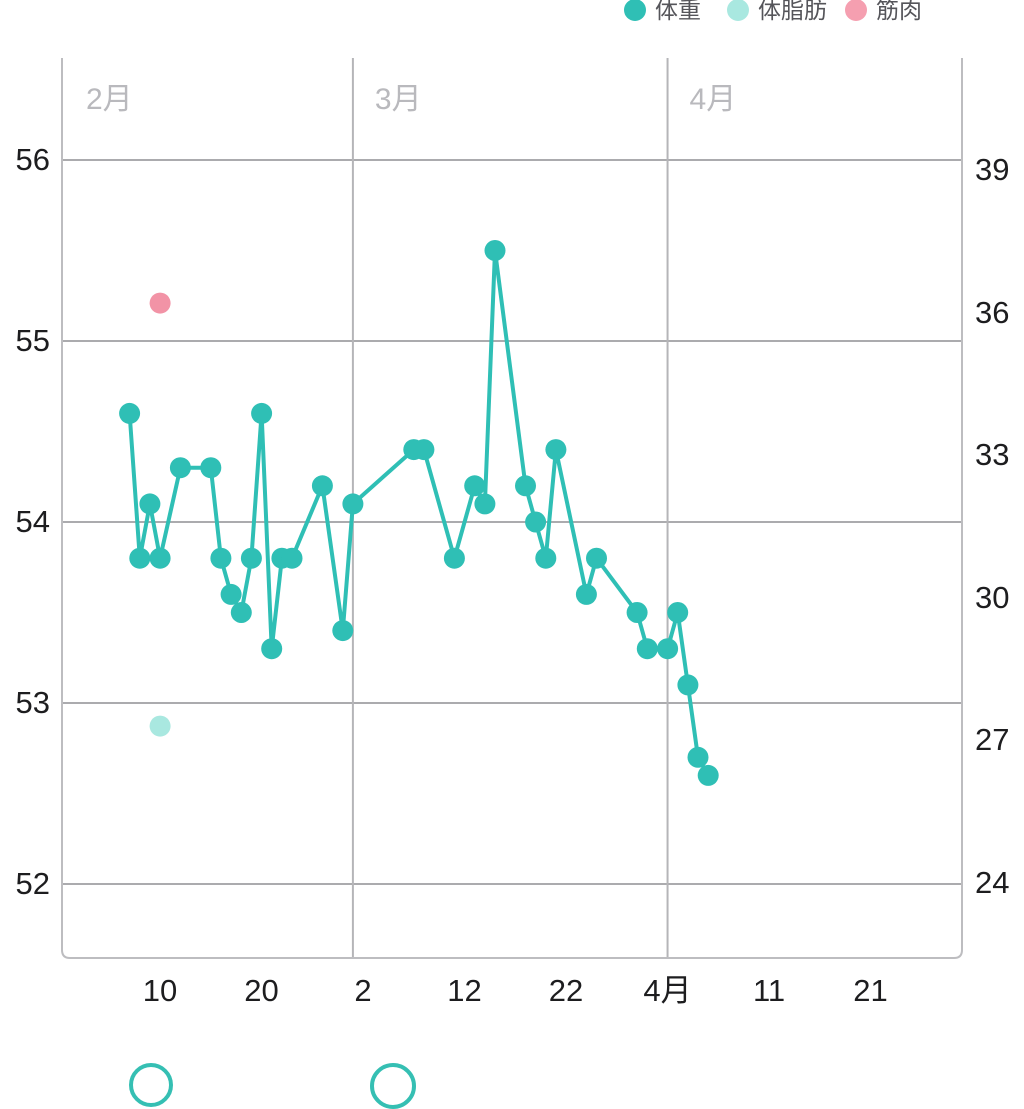  Describe the element at coordinates (160, 990) in the screenshot. I see `x-axis-tick: 10` at that location.